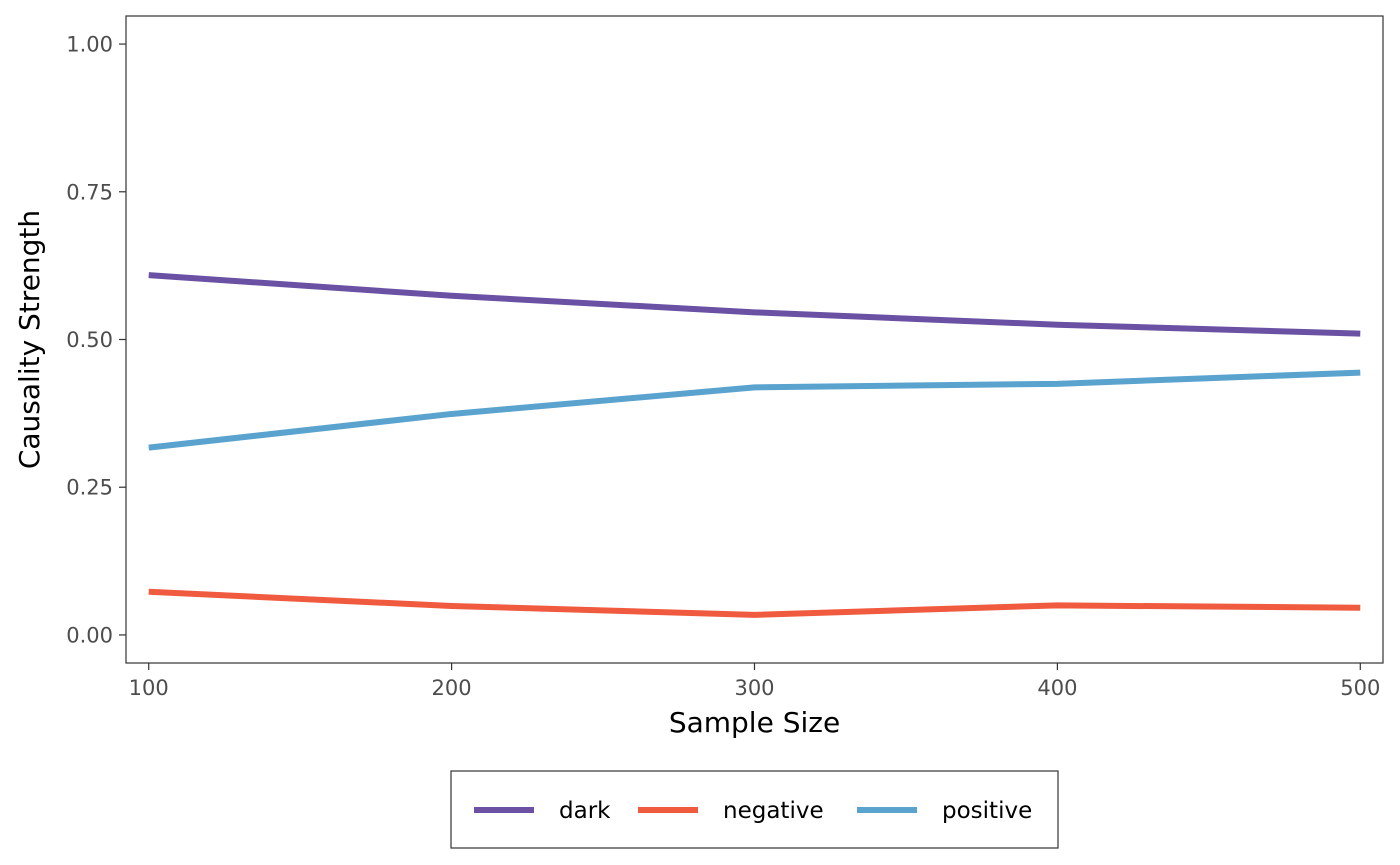 The height and width of the screenshot is (865, 1400). Describe the element at coordinates (1360, 688) in the screenshot. I see `x-tick-label: 500` at that location.